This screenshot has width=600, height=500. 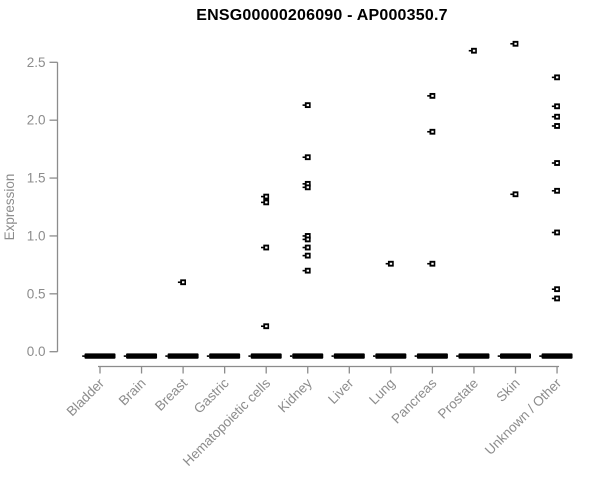 I want to click on x-category-label: Pancreas, so click(x=414, y=400).